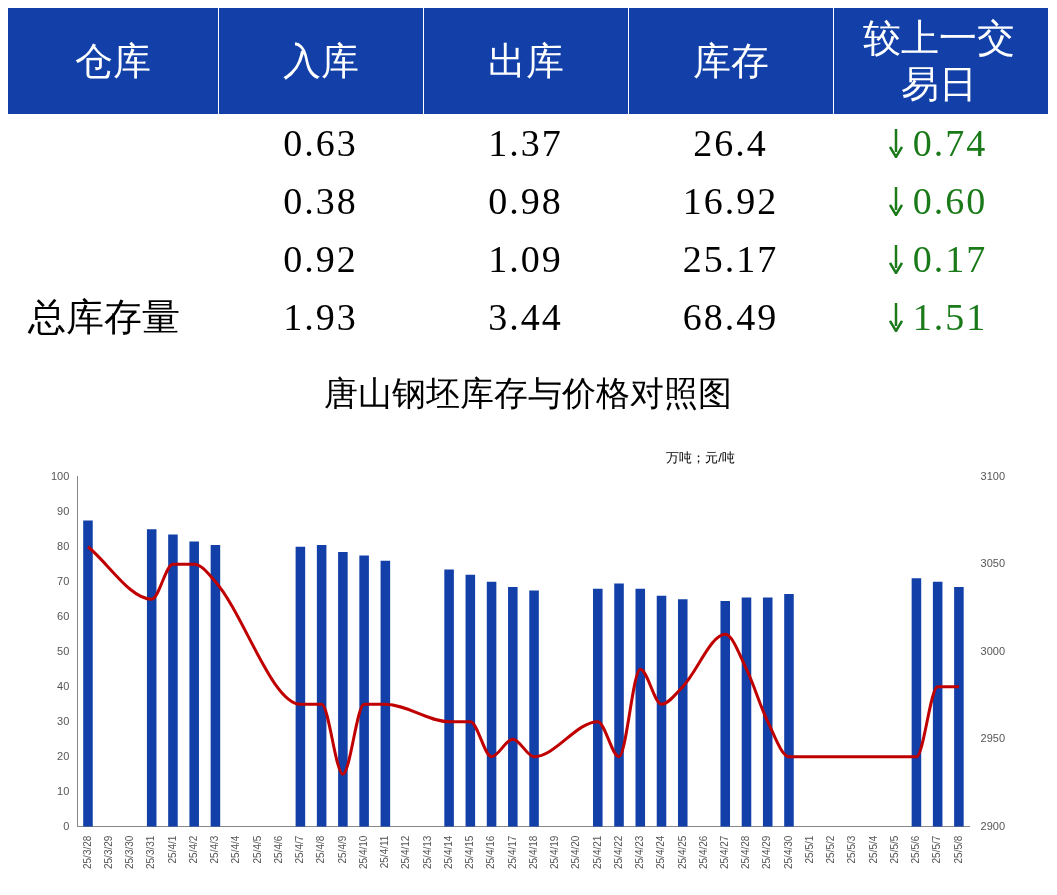 The image size is (1057, 895). Describe the element at coordinates (320, 317) in the screenshot. I see `text: 1.93` at that location.